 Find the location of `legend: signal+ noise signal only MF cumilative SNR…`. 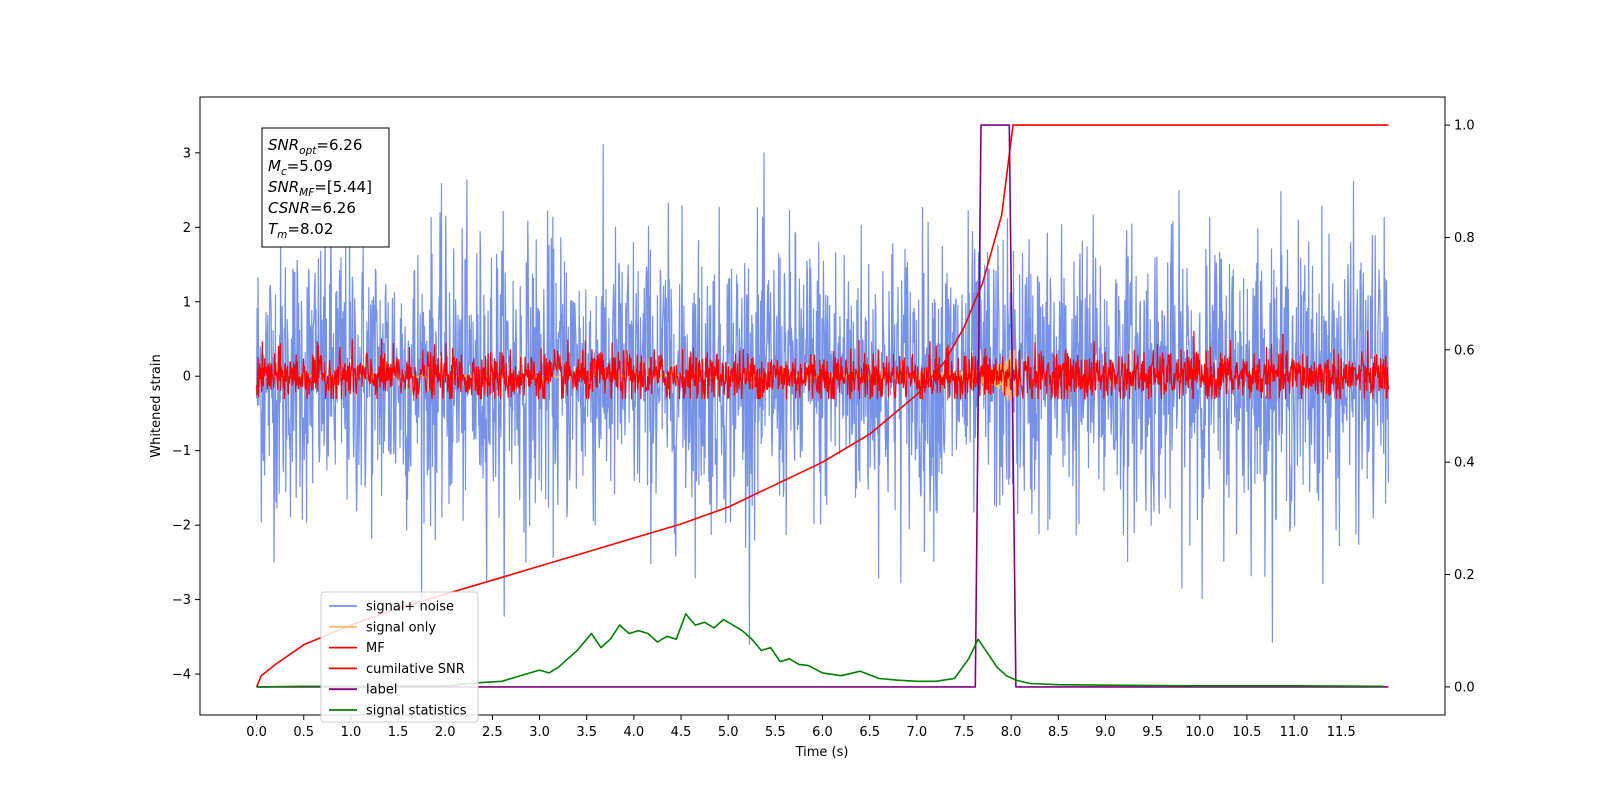

legend: signal+ noise signal only MF cumilative SNR… is located at coordinates (399, 657).